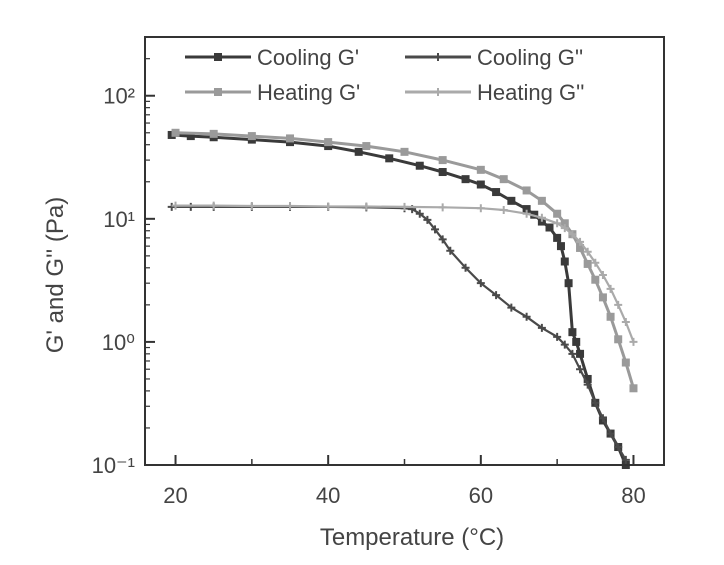 The image size is (724, 565). I want to click on x-tick-label: 40, so click(328, 495).